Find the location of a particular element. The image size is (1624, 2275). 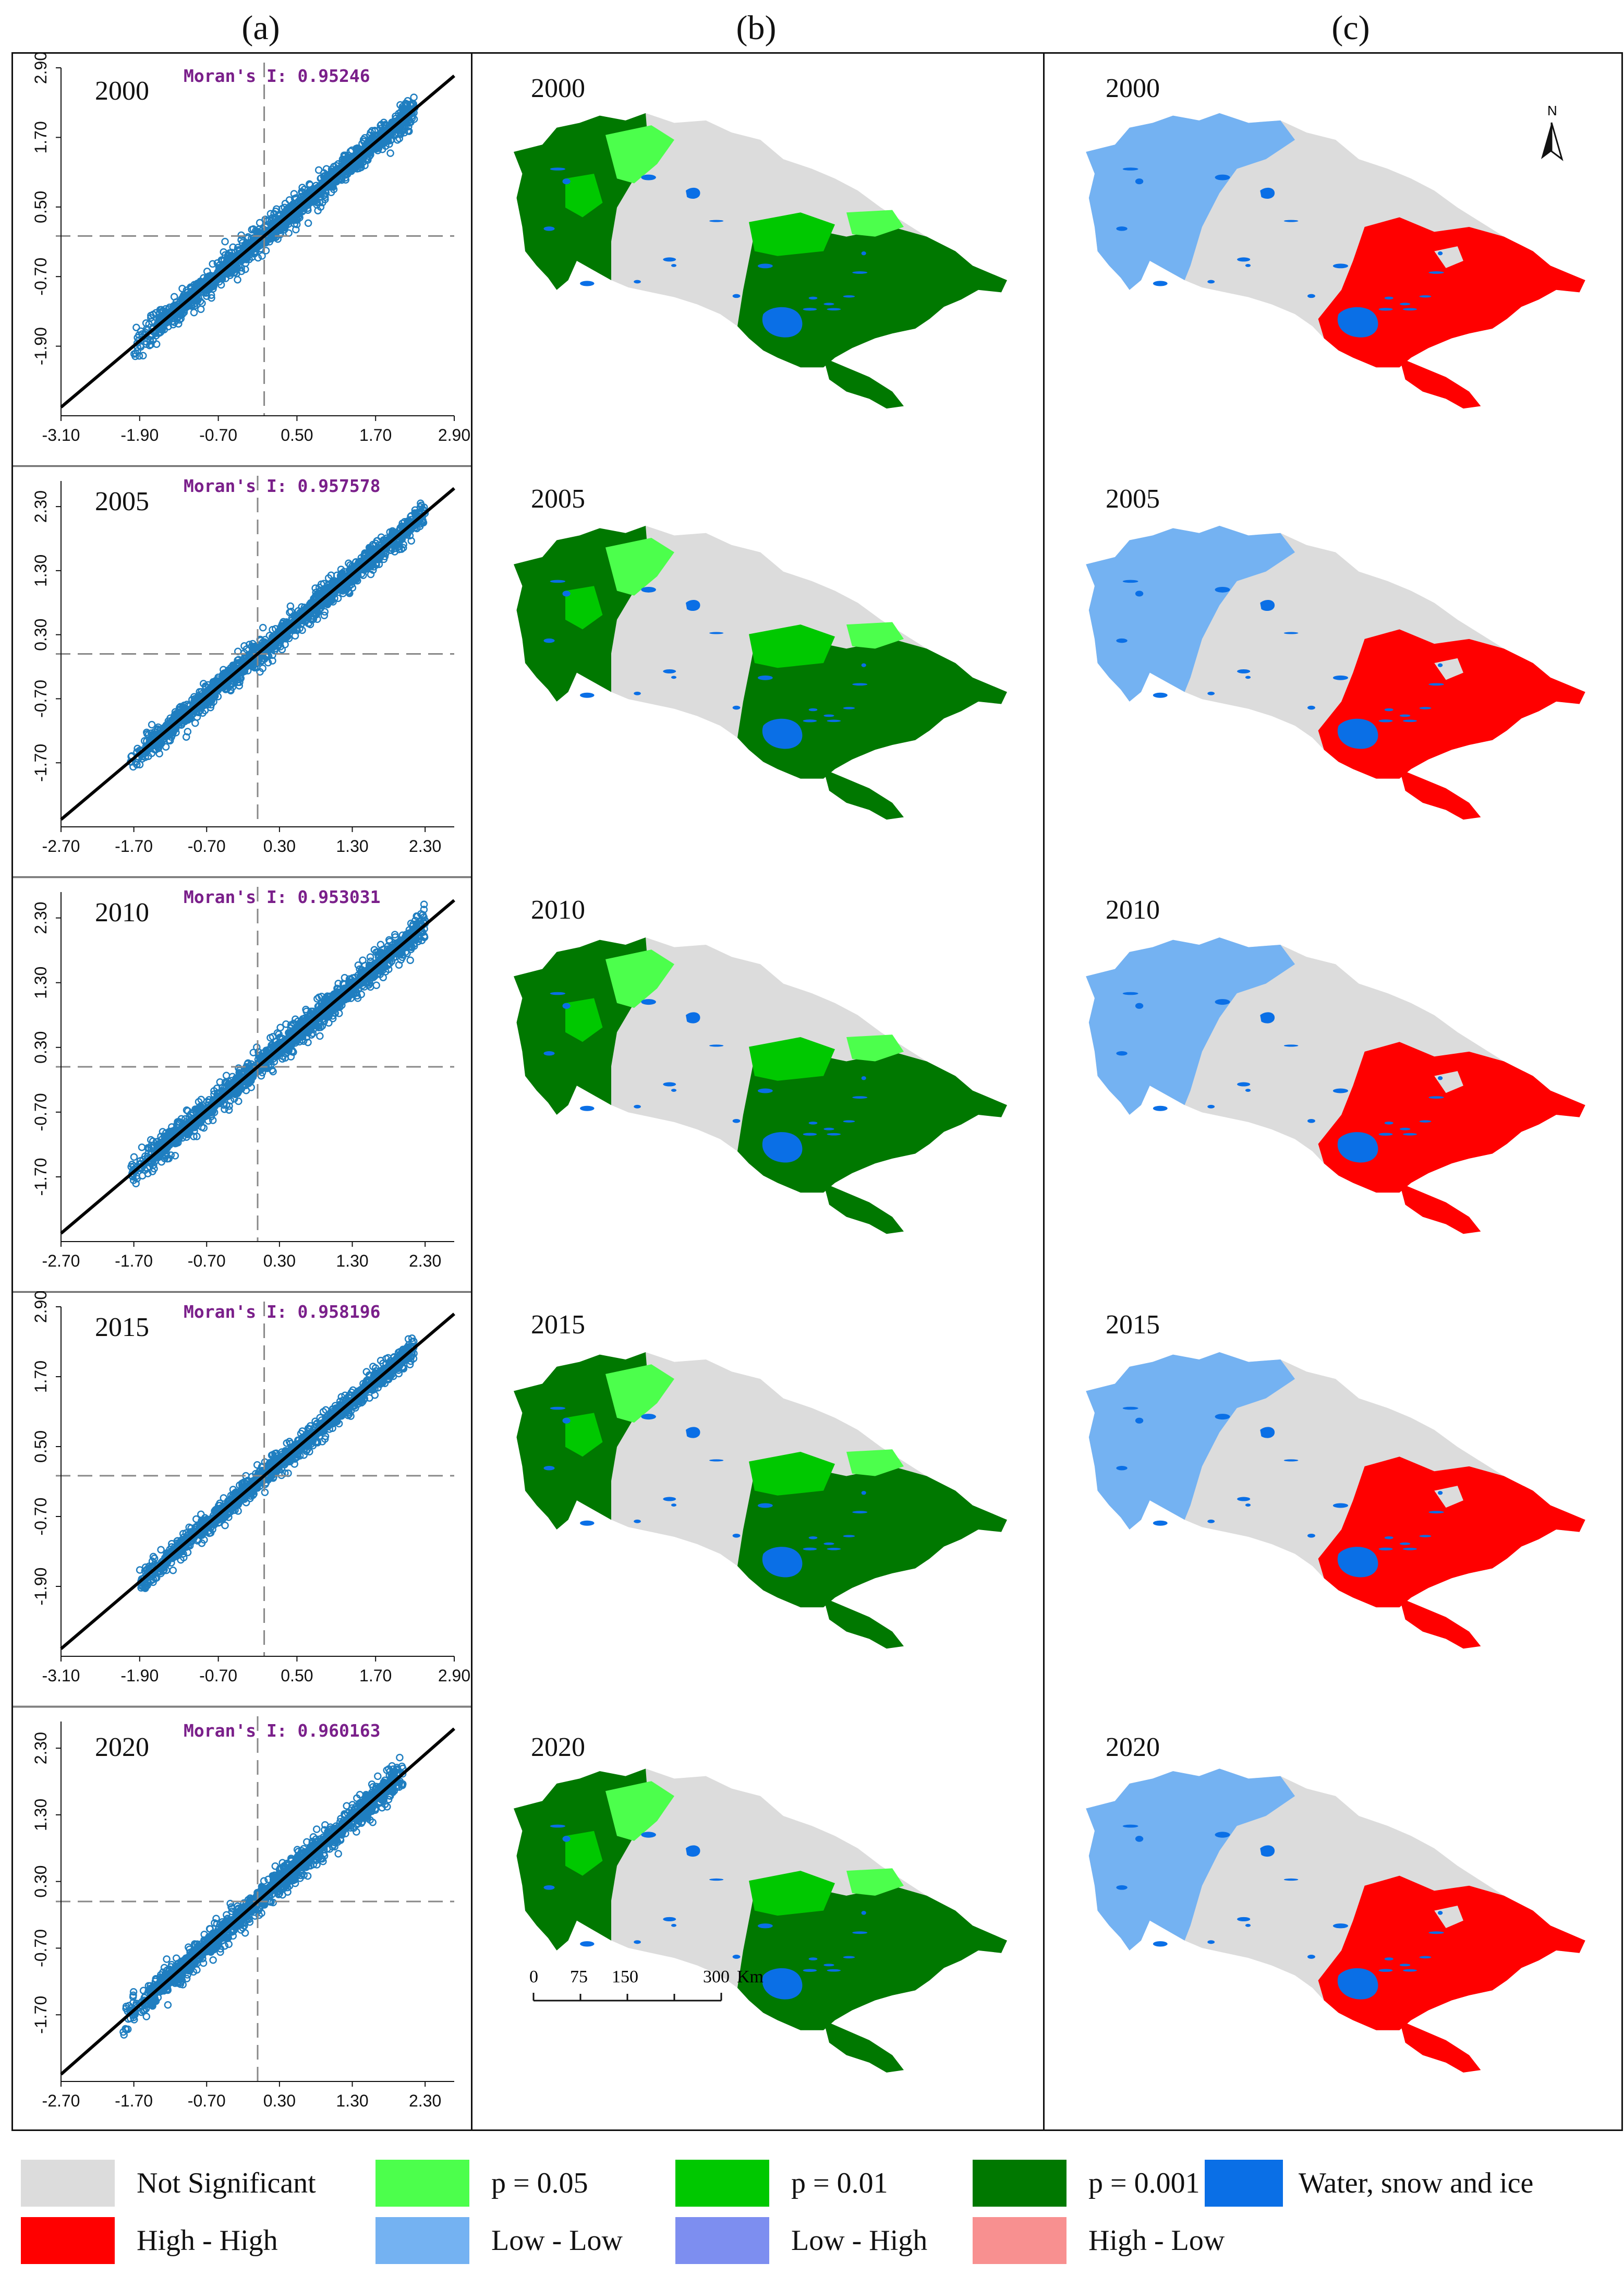

x-tick-label: 1.70 is located at coordinates (376, 435).